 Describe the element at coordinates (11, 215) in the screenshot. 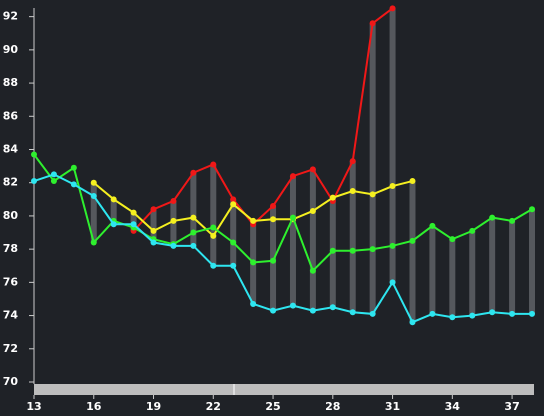

I see `y-tick-label: 80` at that location.